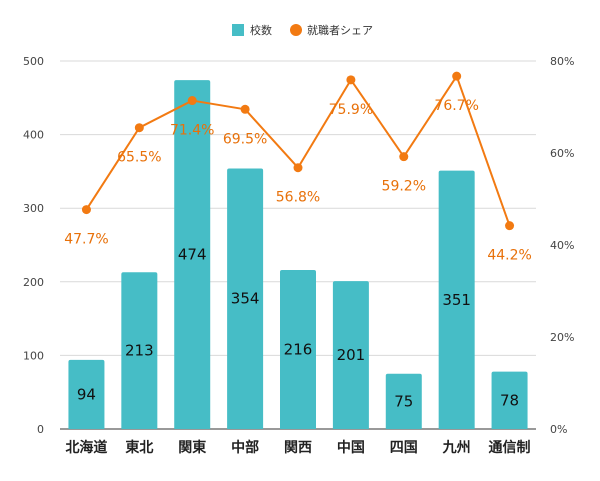 The height and width of the screenshot is (481, 600). What do you see at coordinates (562, 337) in the screenshot?
I see `right-tick-label: 20%` at bounding box center [562, 337].